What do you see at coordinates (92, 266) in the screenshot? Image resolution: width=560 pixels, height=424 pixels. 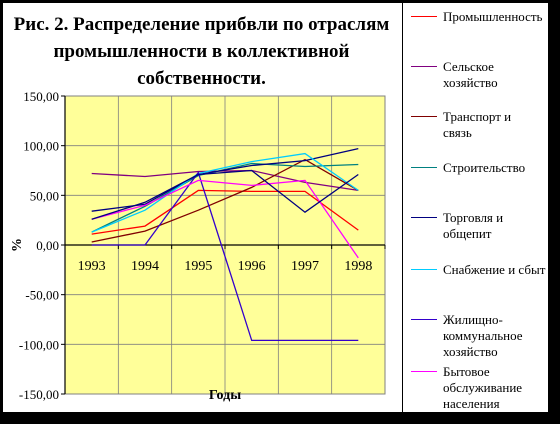 I see `x-tick-label: 1993` at bounding box center [92, 266].